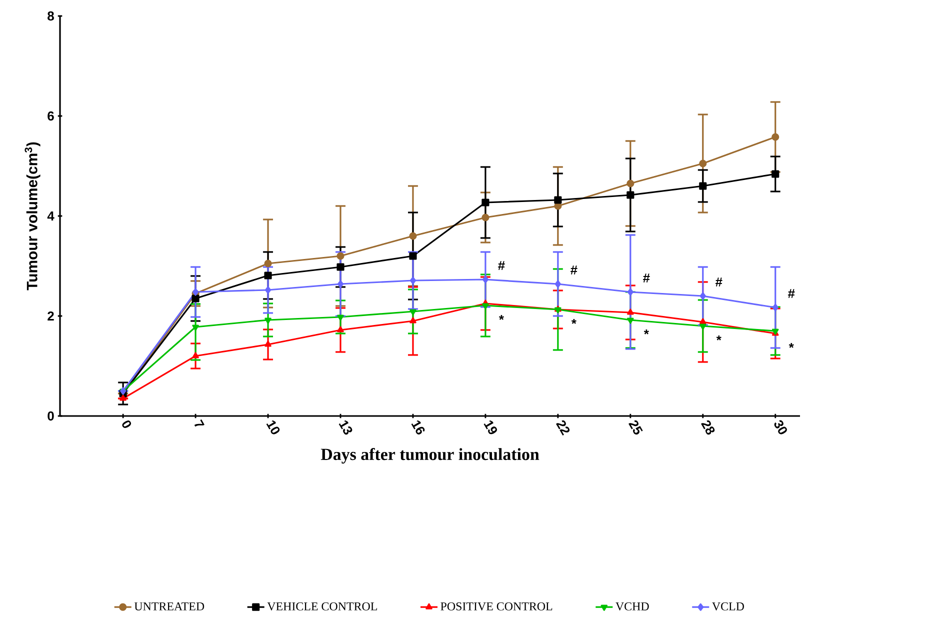 This screenshot has height=631, width=949. Describe the element at coordinates (322, 606) in the screenshot. I see `legend-label: VEHICLE CONTROL` at that location.